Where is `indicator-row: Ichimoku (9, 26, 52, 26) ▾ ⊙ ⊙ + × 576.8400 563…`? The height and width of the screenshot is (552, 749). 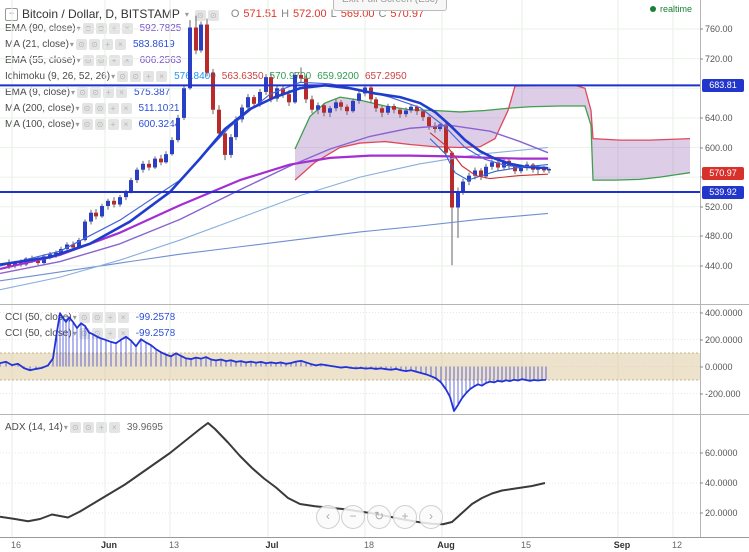
indicator-row: Ichimoku (9, 26, 52, 26) ▾ ⊙ ⊙ + × 576.8400 563… is located at coordinates (209, 76).